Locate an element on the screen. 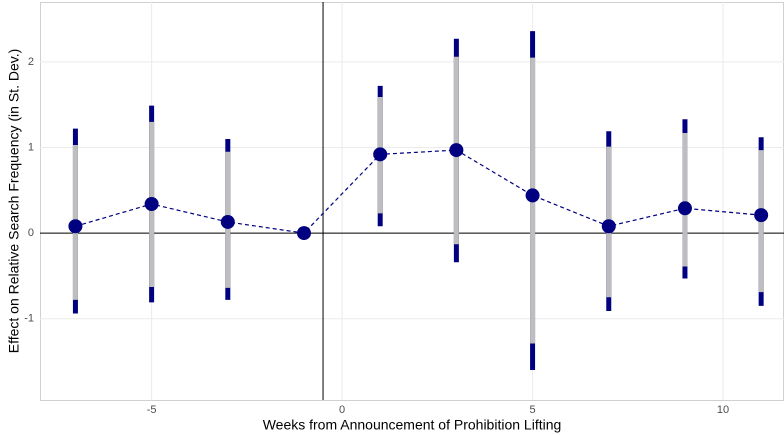  y-tick-label: 2 is located at coordinates (31, 62).